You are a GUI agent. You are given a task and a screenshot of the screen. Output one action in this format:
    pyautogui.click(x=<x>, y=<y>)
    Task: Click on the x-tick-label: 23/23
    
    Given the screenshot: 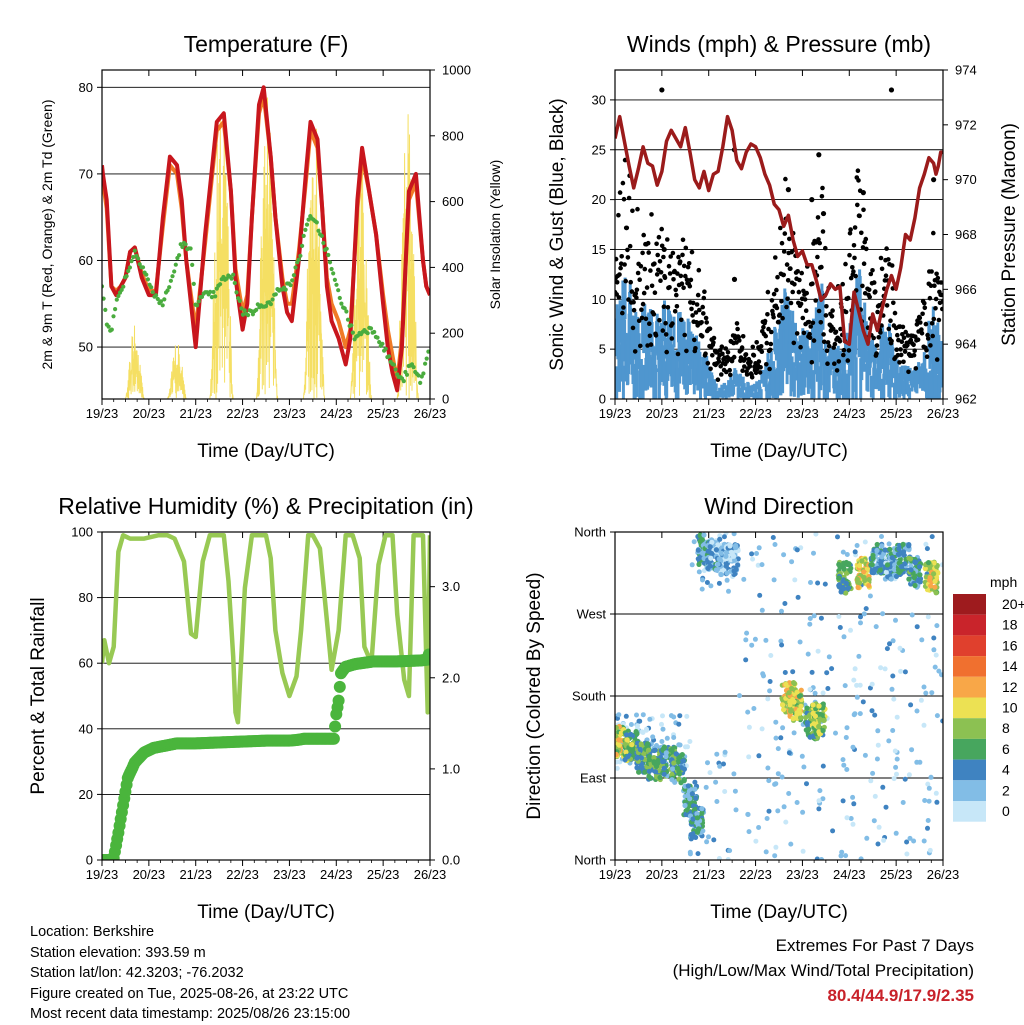 What is the action you would take?
    pyautogui.click(x=802, y=413)
    